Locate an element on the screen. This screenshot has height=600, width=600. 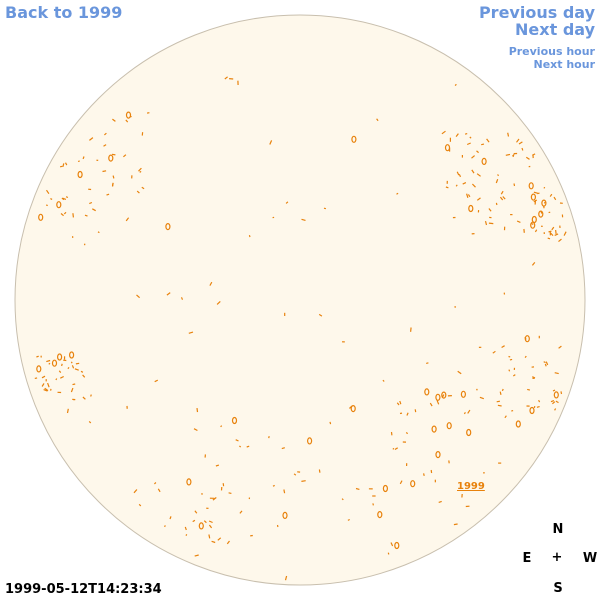
previous-hour-link: Previous hour is located at coordinates (551, 51).